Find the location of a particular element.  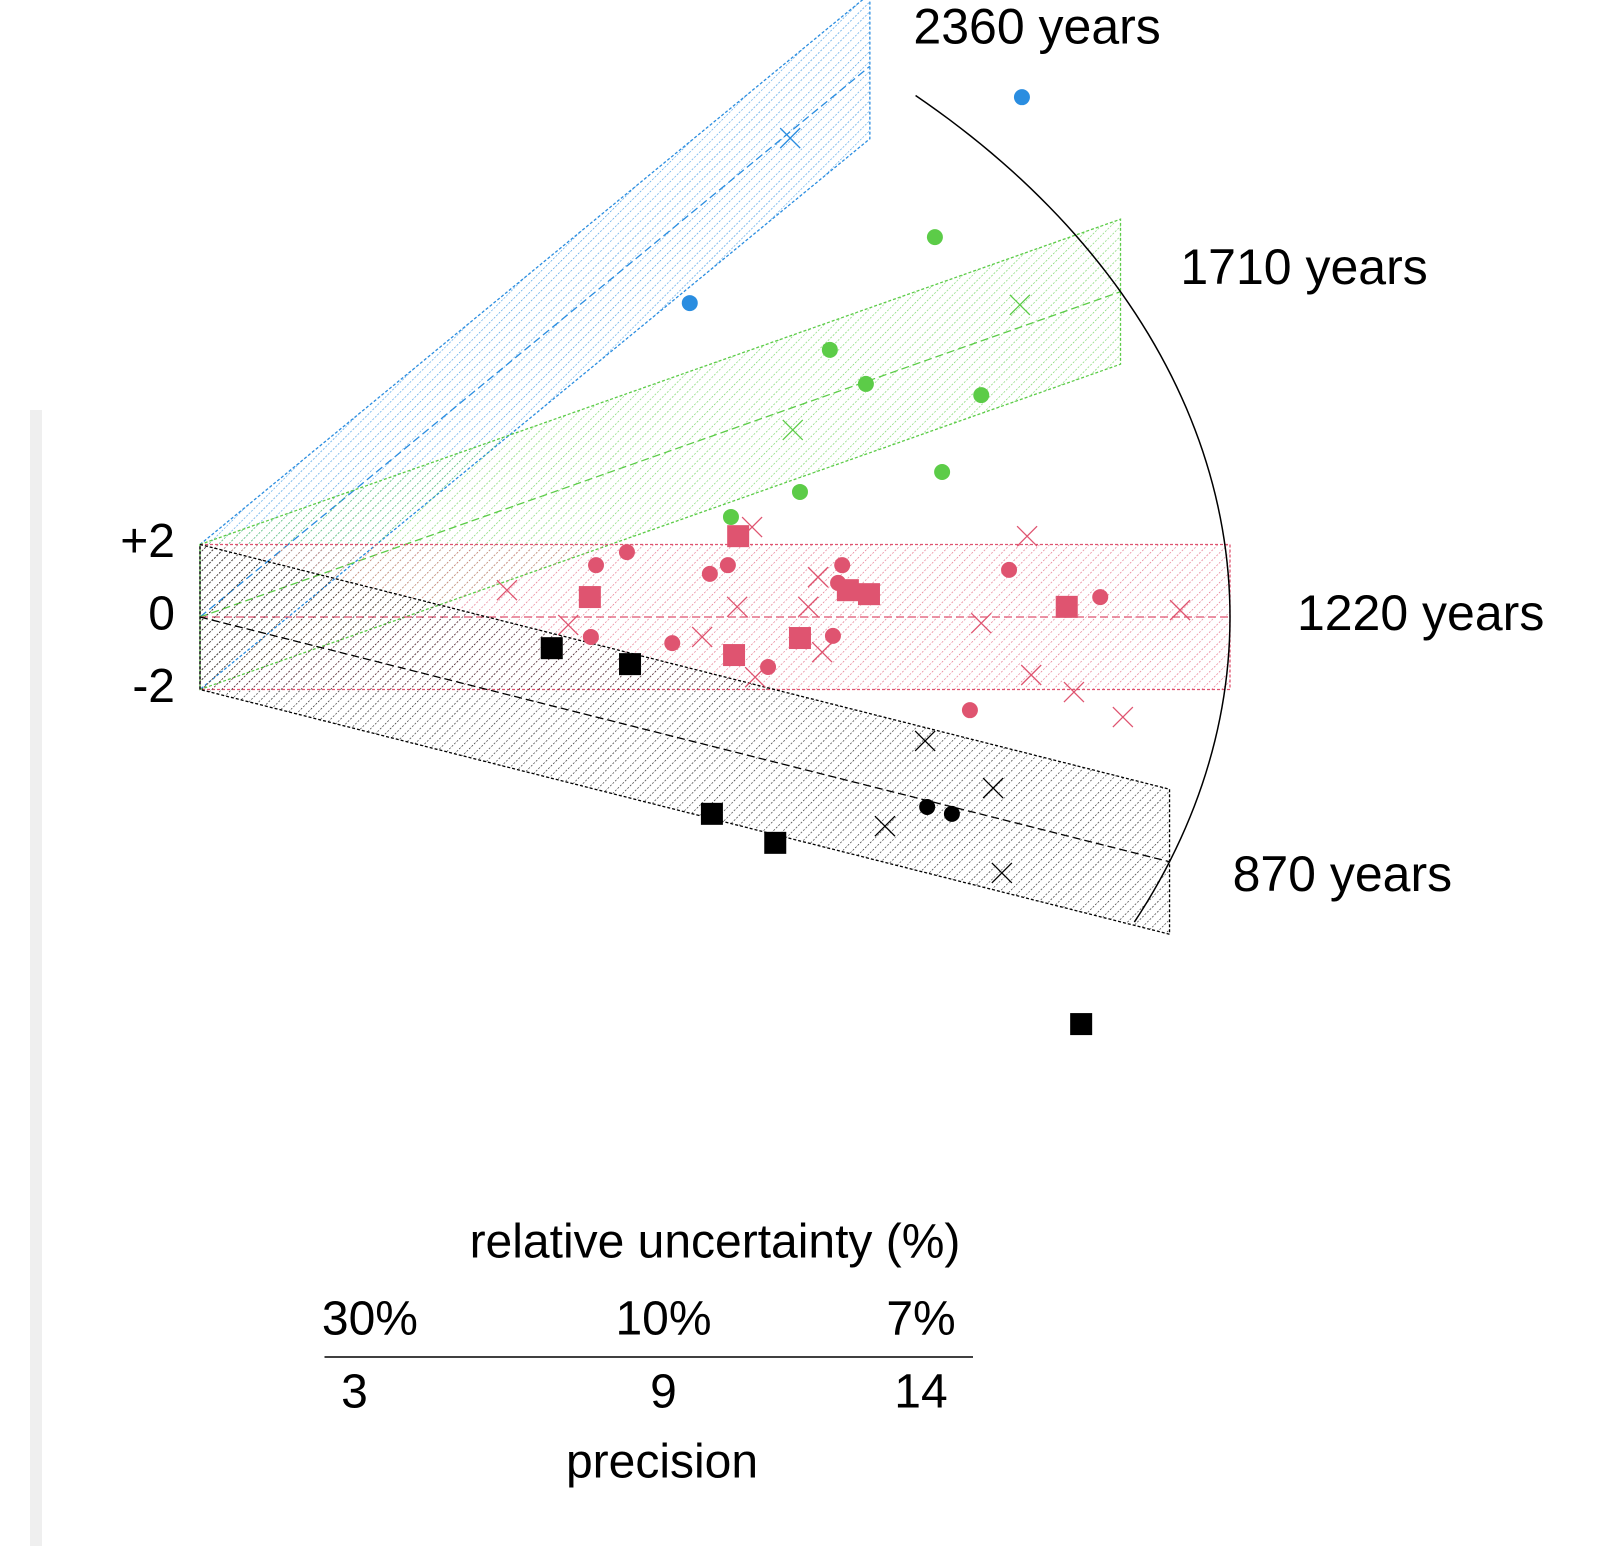

radial-tick-label: 1710 years is located at coordinates (1303, 267).